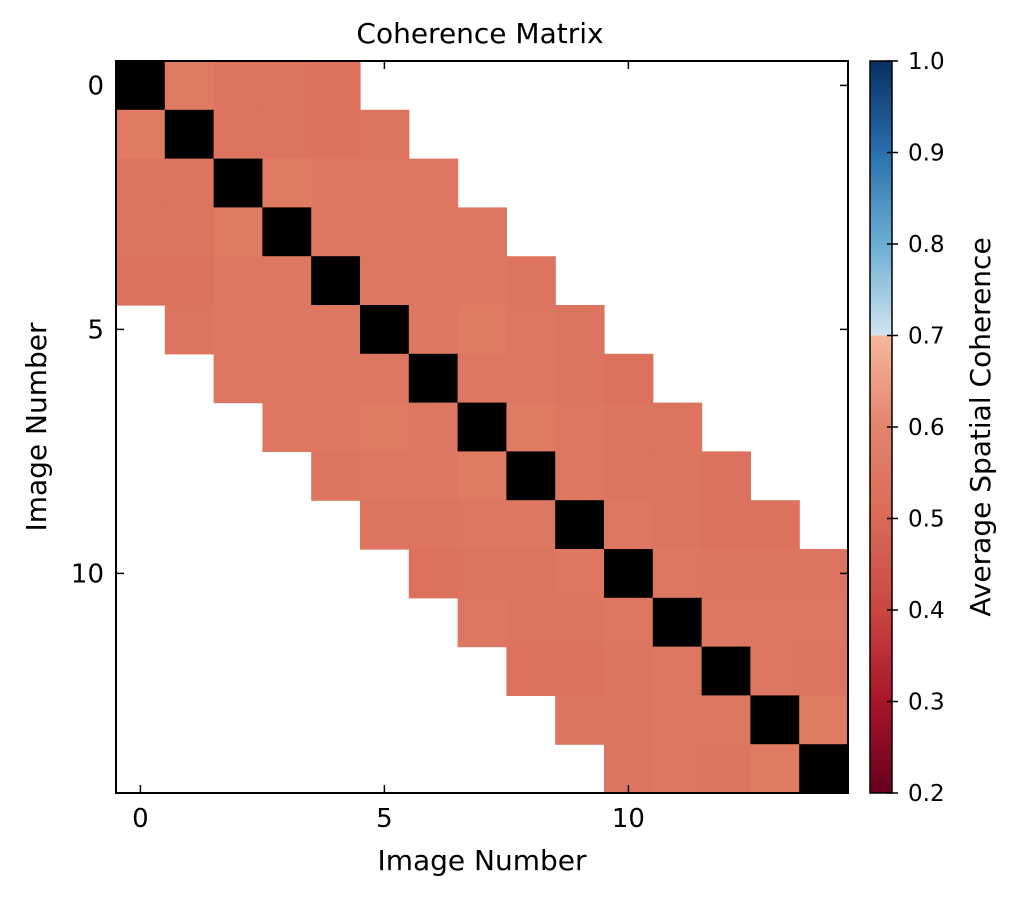 The width and height of the screenshot is (1018, 899). Describe the element at coordinates (140, 819) in the screenshot. I see `x-tick-label: 0` at that location.